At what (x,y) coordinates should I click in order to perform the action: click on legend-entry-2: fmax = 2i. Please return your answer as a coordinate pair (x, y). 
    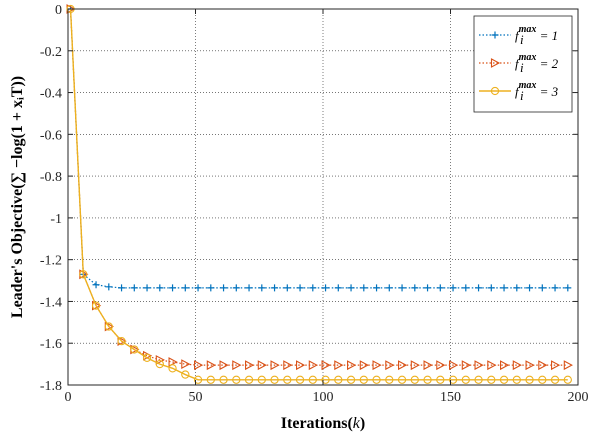
    Looking at the image, I should click on (519, 63).